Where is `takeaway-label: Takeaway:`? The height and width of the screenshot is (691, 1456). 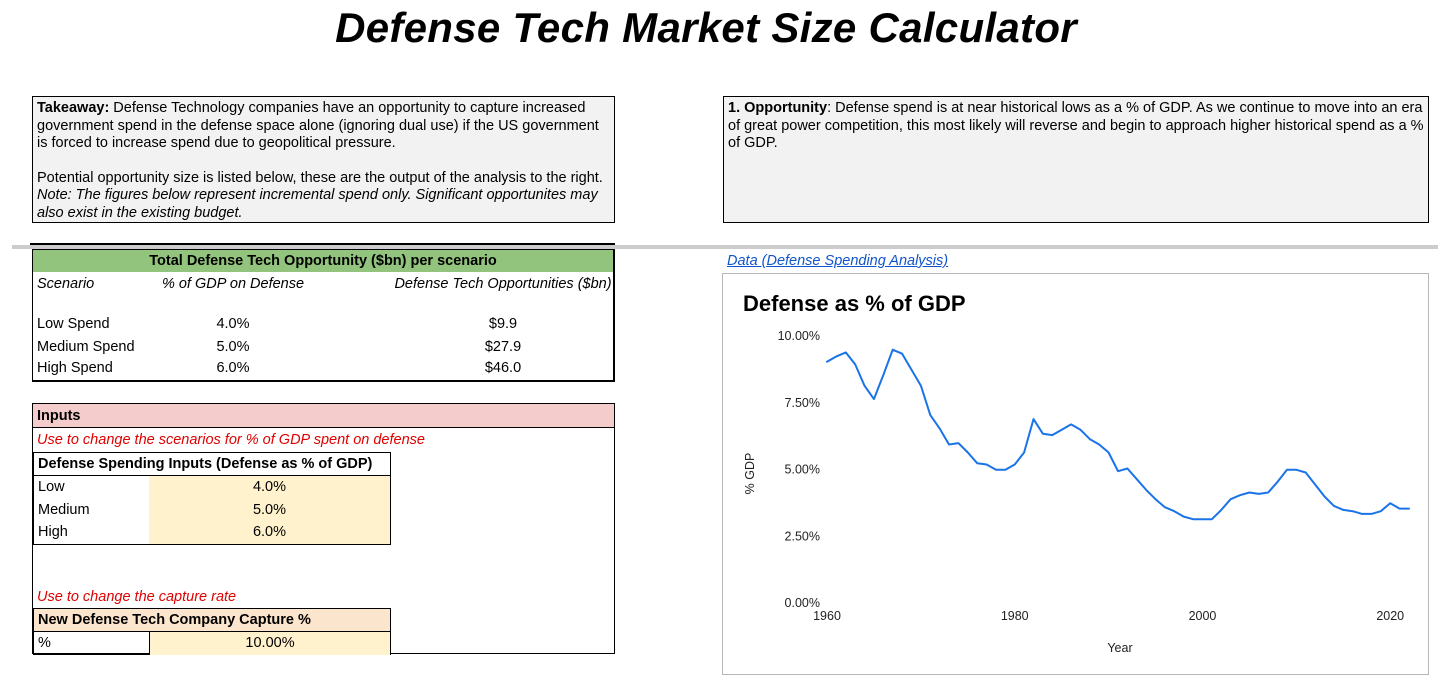
takeaway-label: Takeaway: is located at coordinates (73, 108).